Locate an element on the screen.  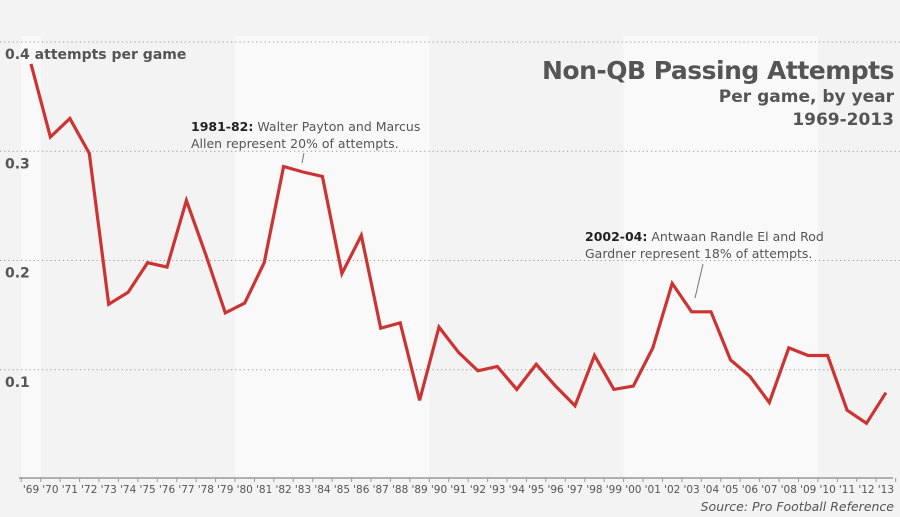
x-tick-label: '11 is located at coordinates (847, 490).